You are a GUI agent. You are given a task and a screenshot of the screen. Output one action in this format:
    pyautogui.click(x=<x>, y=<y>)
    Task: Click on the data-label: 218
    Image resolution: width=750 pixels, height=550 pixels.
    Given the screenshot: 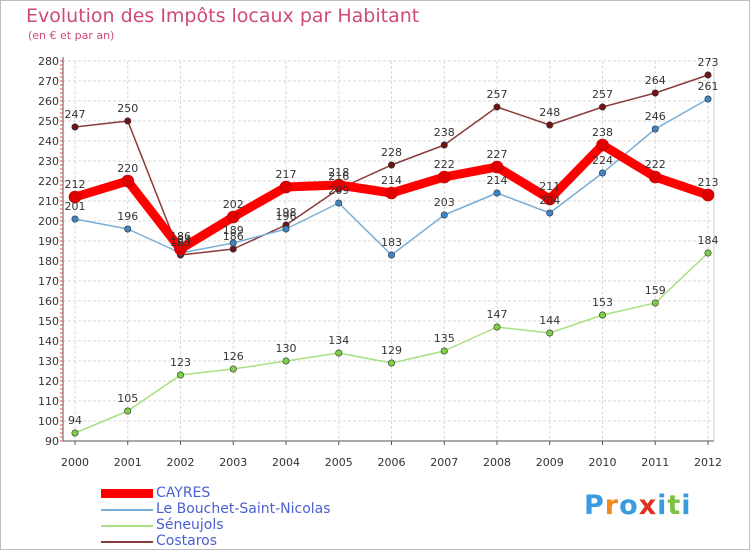 What is the action you would take?
    pyautogui.click(x=338, y=172)
    